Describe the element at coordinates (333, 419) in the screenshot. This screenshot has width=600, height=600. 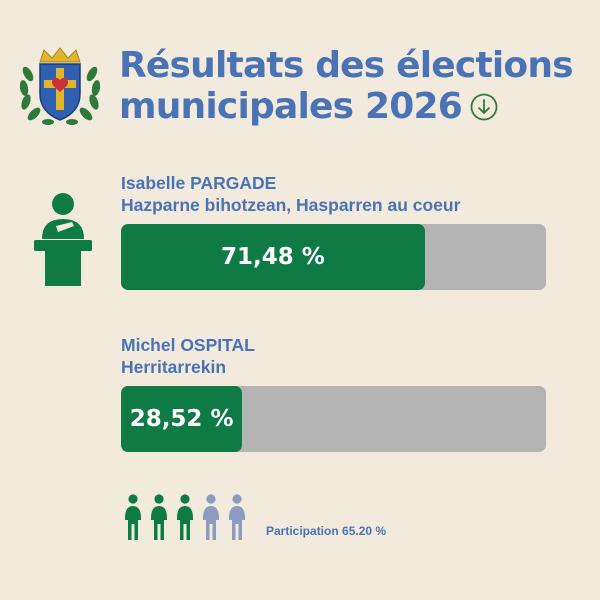
I see `candidate-2-result-bar: 28,52 %` at that location.